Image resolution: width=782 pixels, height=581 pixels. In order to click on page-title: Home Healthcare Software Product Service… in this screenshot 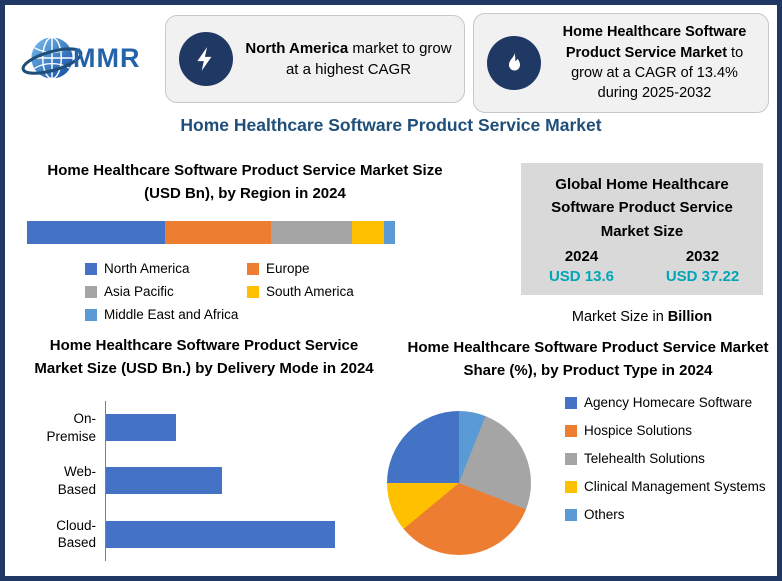, I will do `click(391, 125)`.